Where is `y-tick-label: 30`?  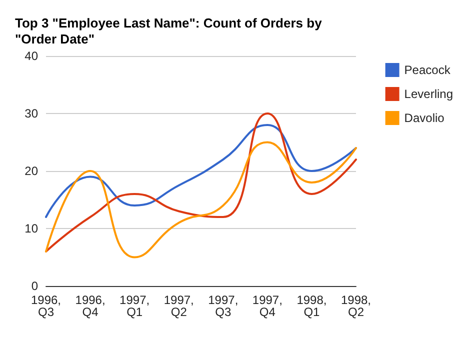 y-tick-label: 30 is located at coordinates (31, 113).